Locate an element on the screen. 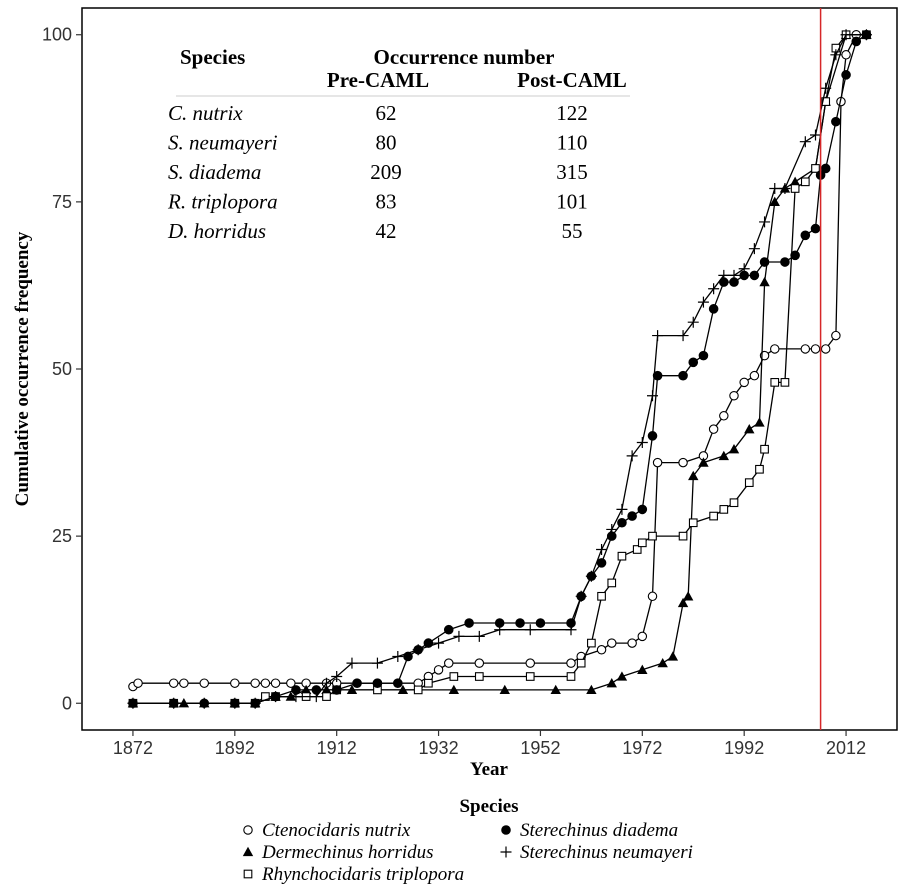 The width and height of the screenshot is (898, 885). table-header-post-caml: Post-CAML is located at coordinates (572, 80).